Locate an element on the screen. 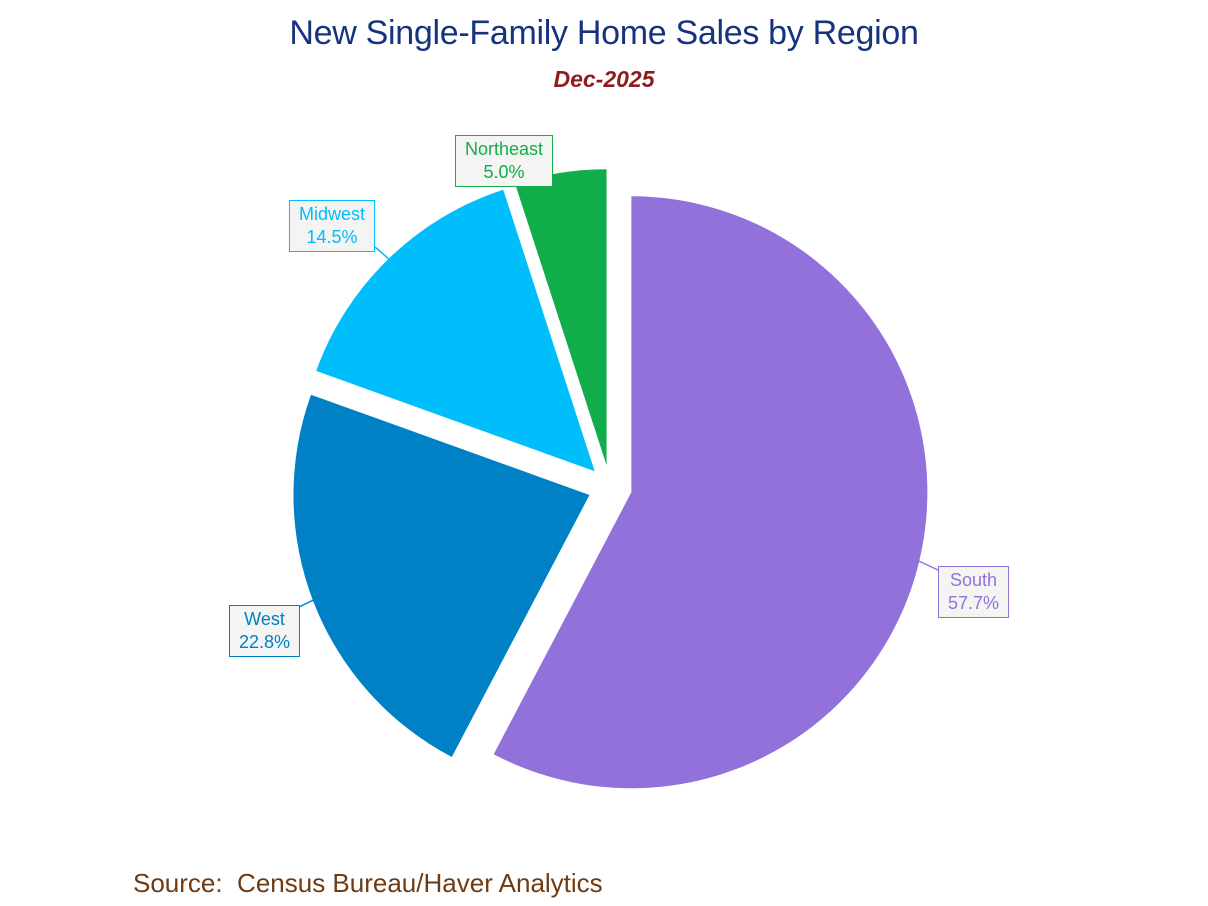 The height and width of the screenshot is (906, 1208). pie-label-midwest: Midwest 14.5% is located at coordinates (332, 226).